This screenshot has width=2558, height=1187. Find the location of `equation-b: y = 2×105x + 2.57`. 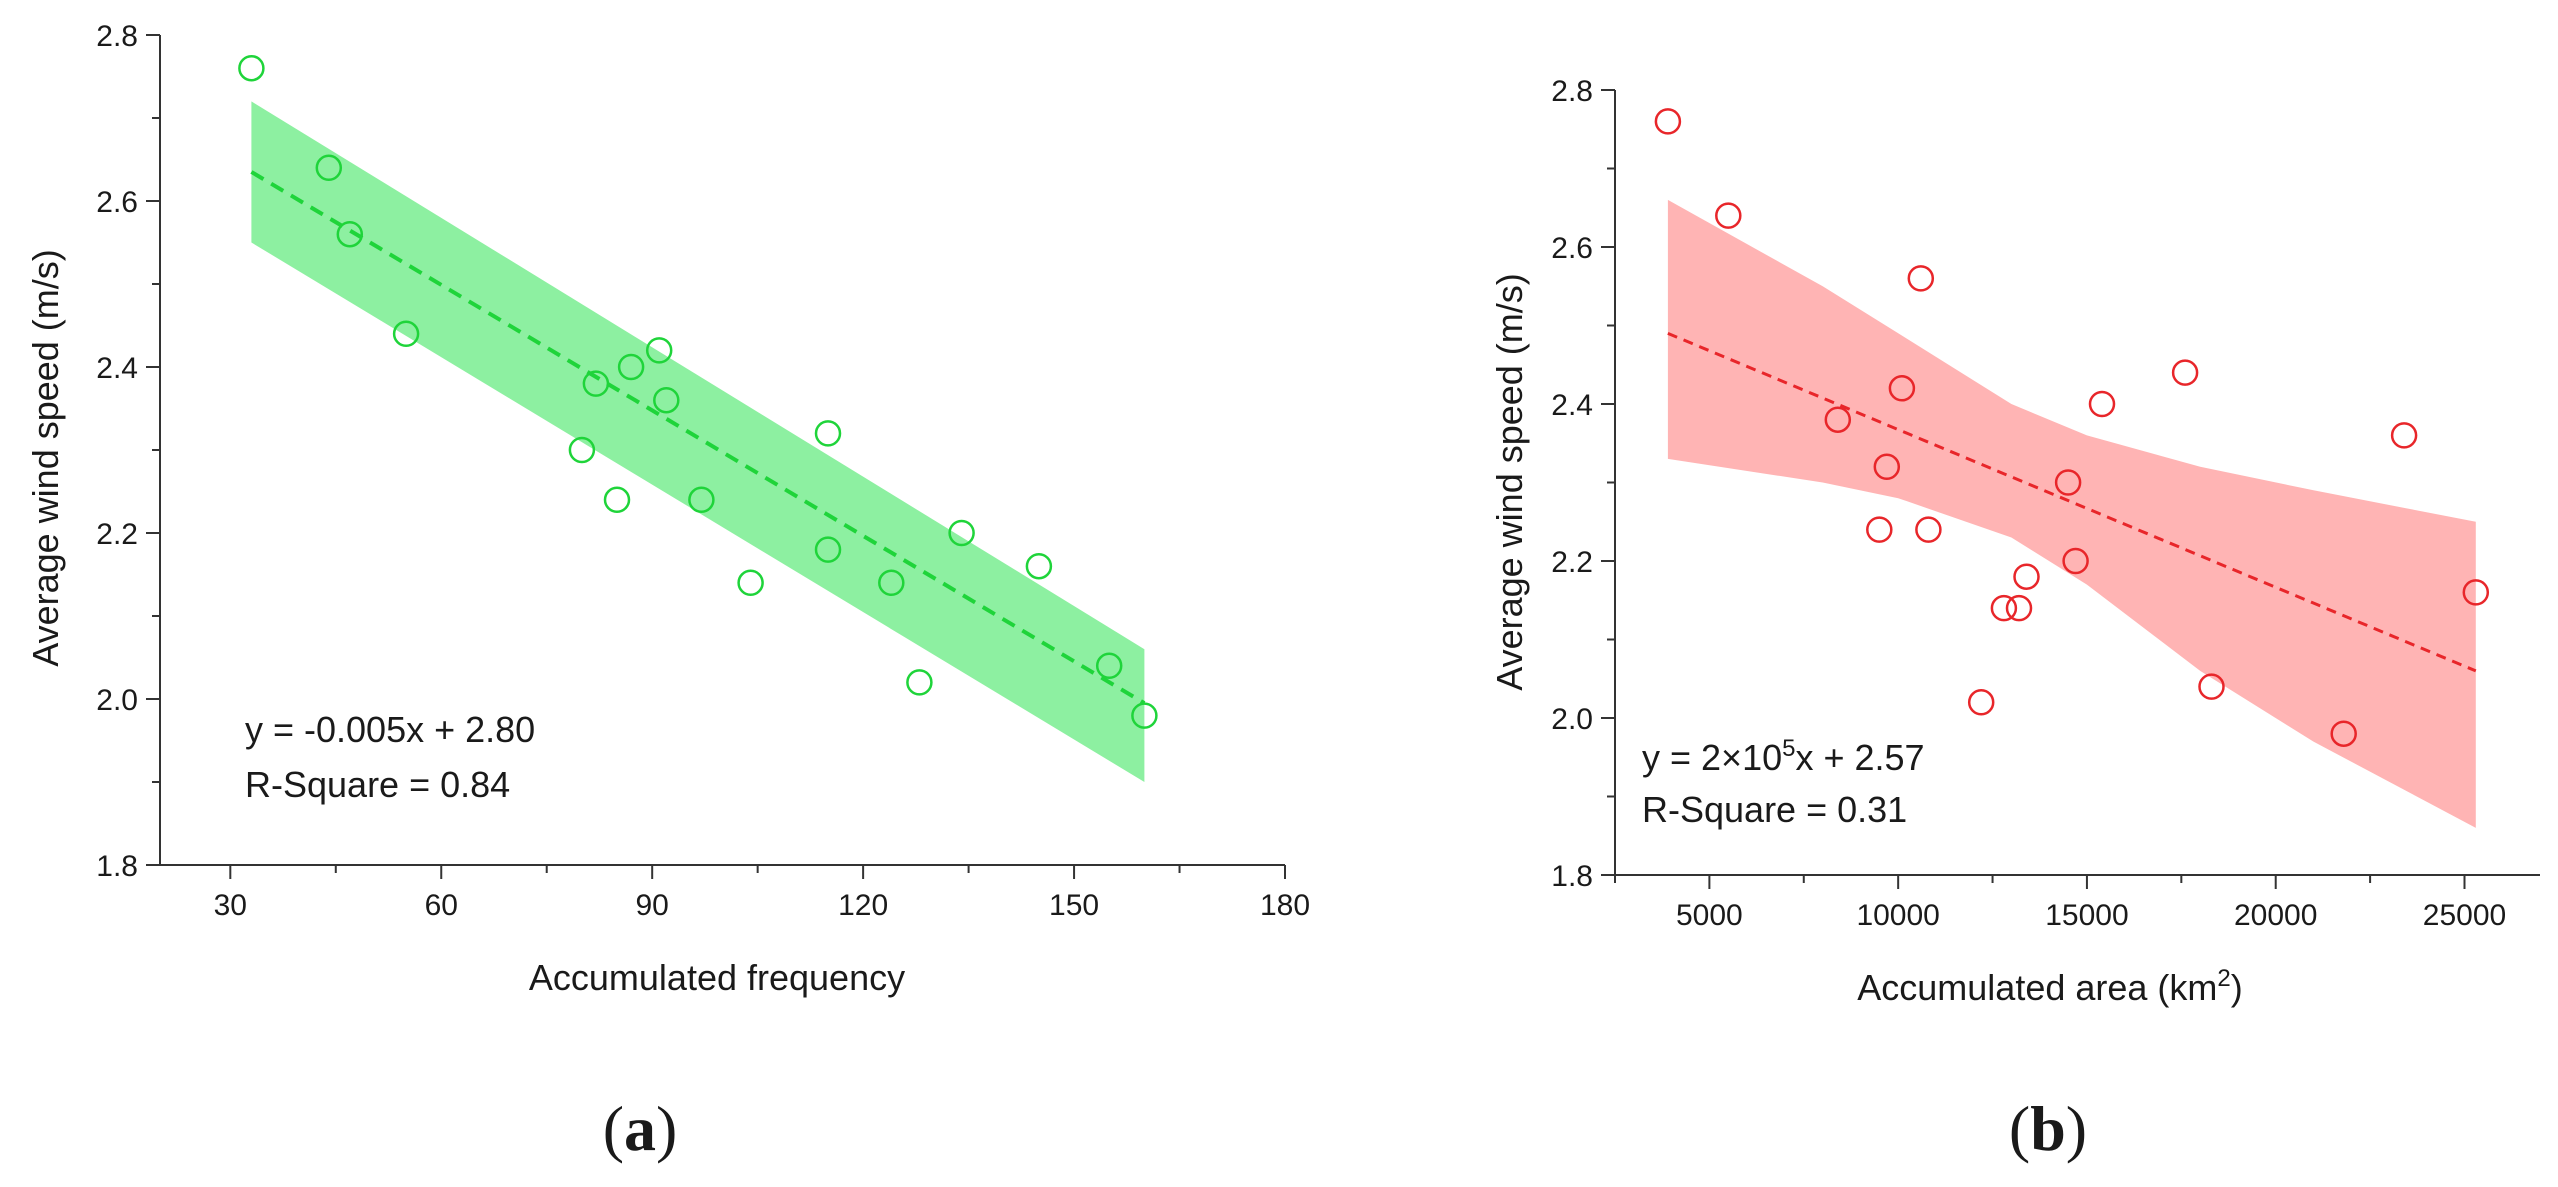

equation-b: y = 2×105x + 2.57 is located at coordinates (1783, 756).